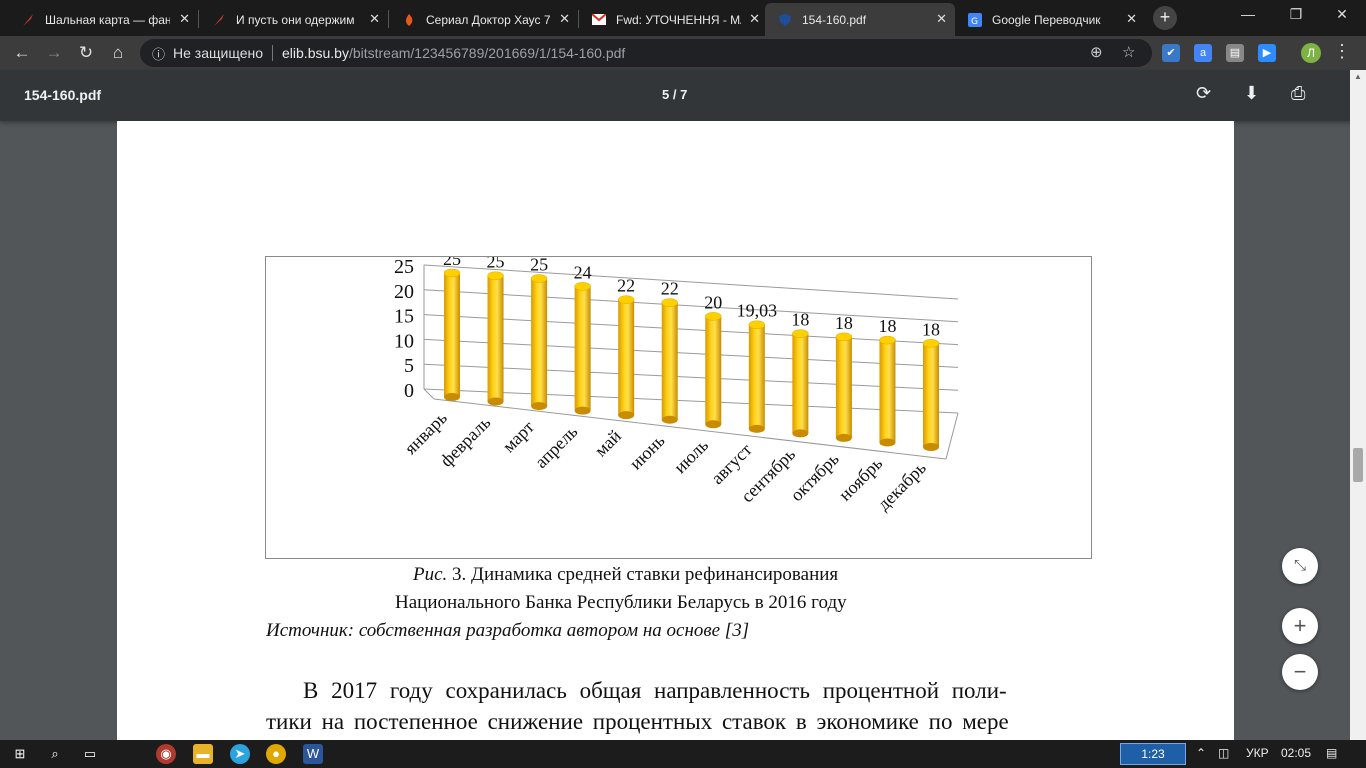 Image resolution: width=1366 pixels, height=768 pixels. What do you see at coordinates (556, 446) in the screenshot?
I see `x-tick-label: апрель` at bounding box center [556, 446].